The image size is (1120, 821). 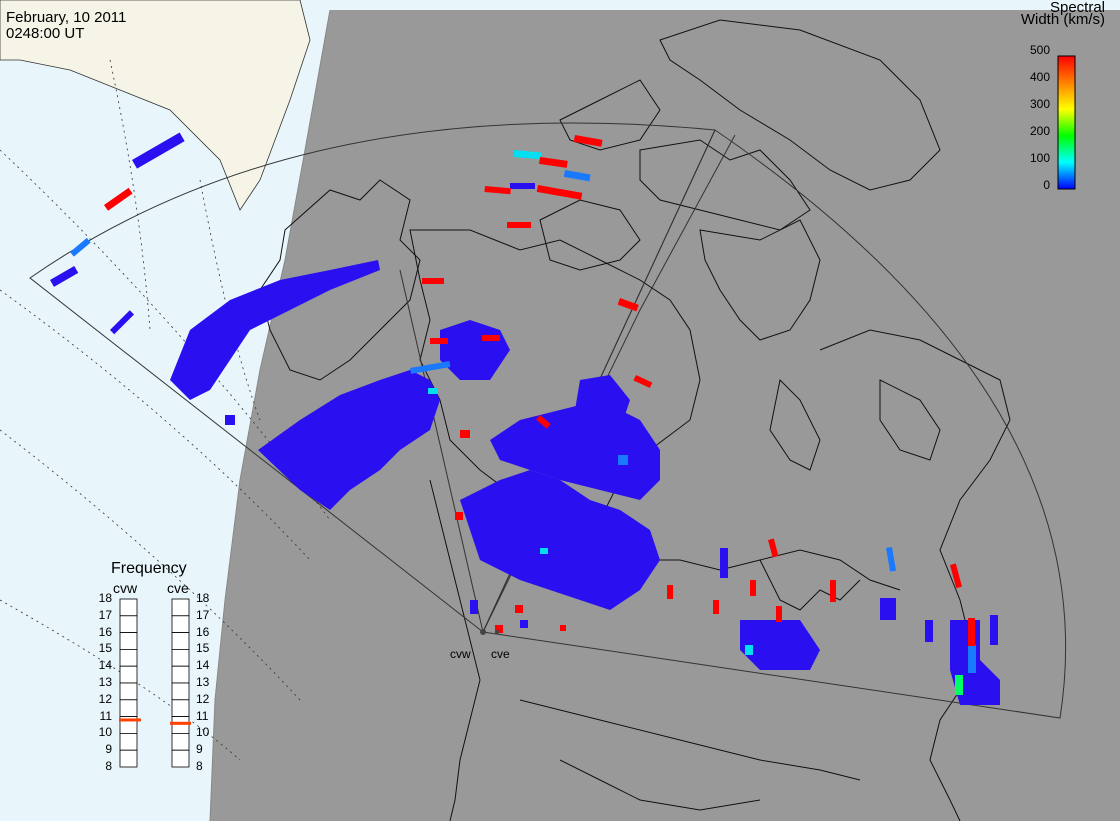 What do you see at coordinates (130, 720) in the screenshot?
I see `frequency-marker-cvw` at bounding box center [130, 720].